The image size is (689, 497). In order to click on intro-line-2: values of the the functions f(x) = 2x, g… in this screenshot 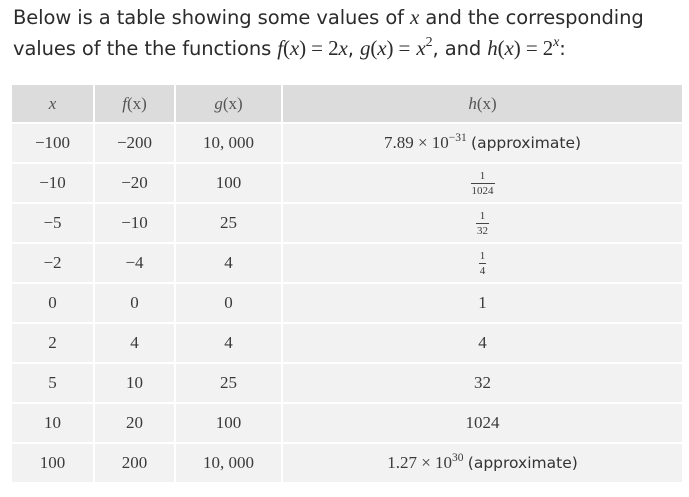, I will do `click(348, 48)`.